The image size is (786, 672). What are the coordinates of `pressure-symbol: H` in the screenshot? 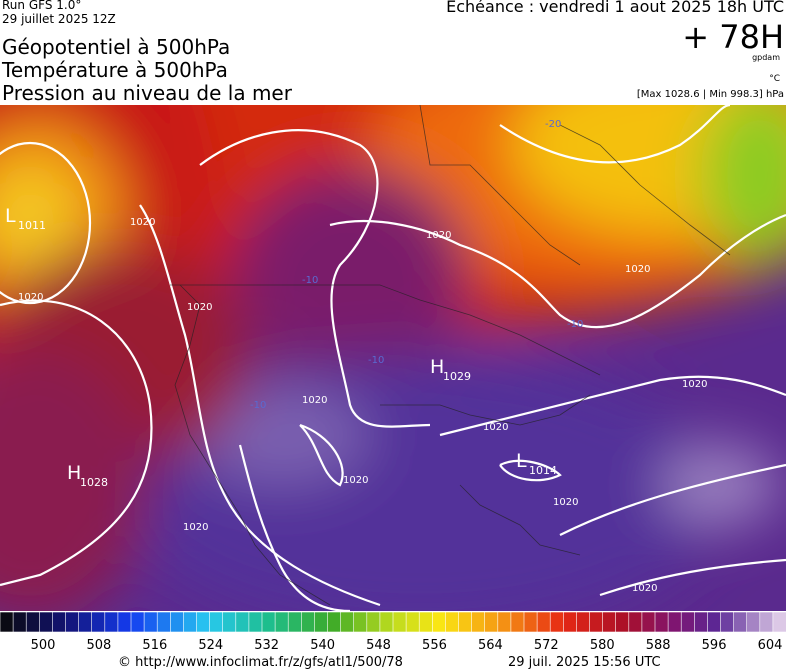 It's located at (437, 367).